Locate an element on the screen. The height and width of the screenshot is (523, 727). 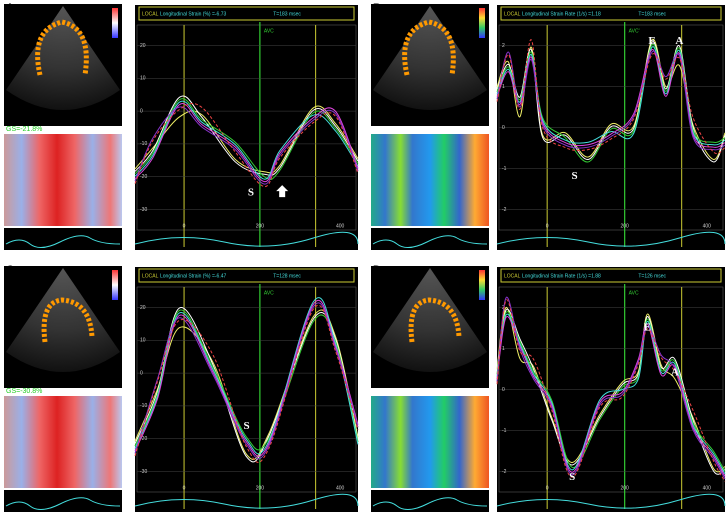
plot-frame is located at coordinates (246, 389).